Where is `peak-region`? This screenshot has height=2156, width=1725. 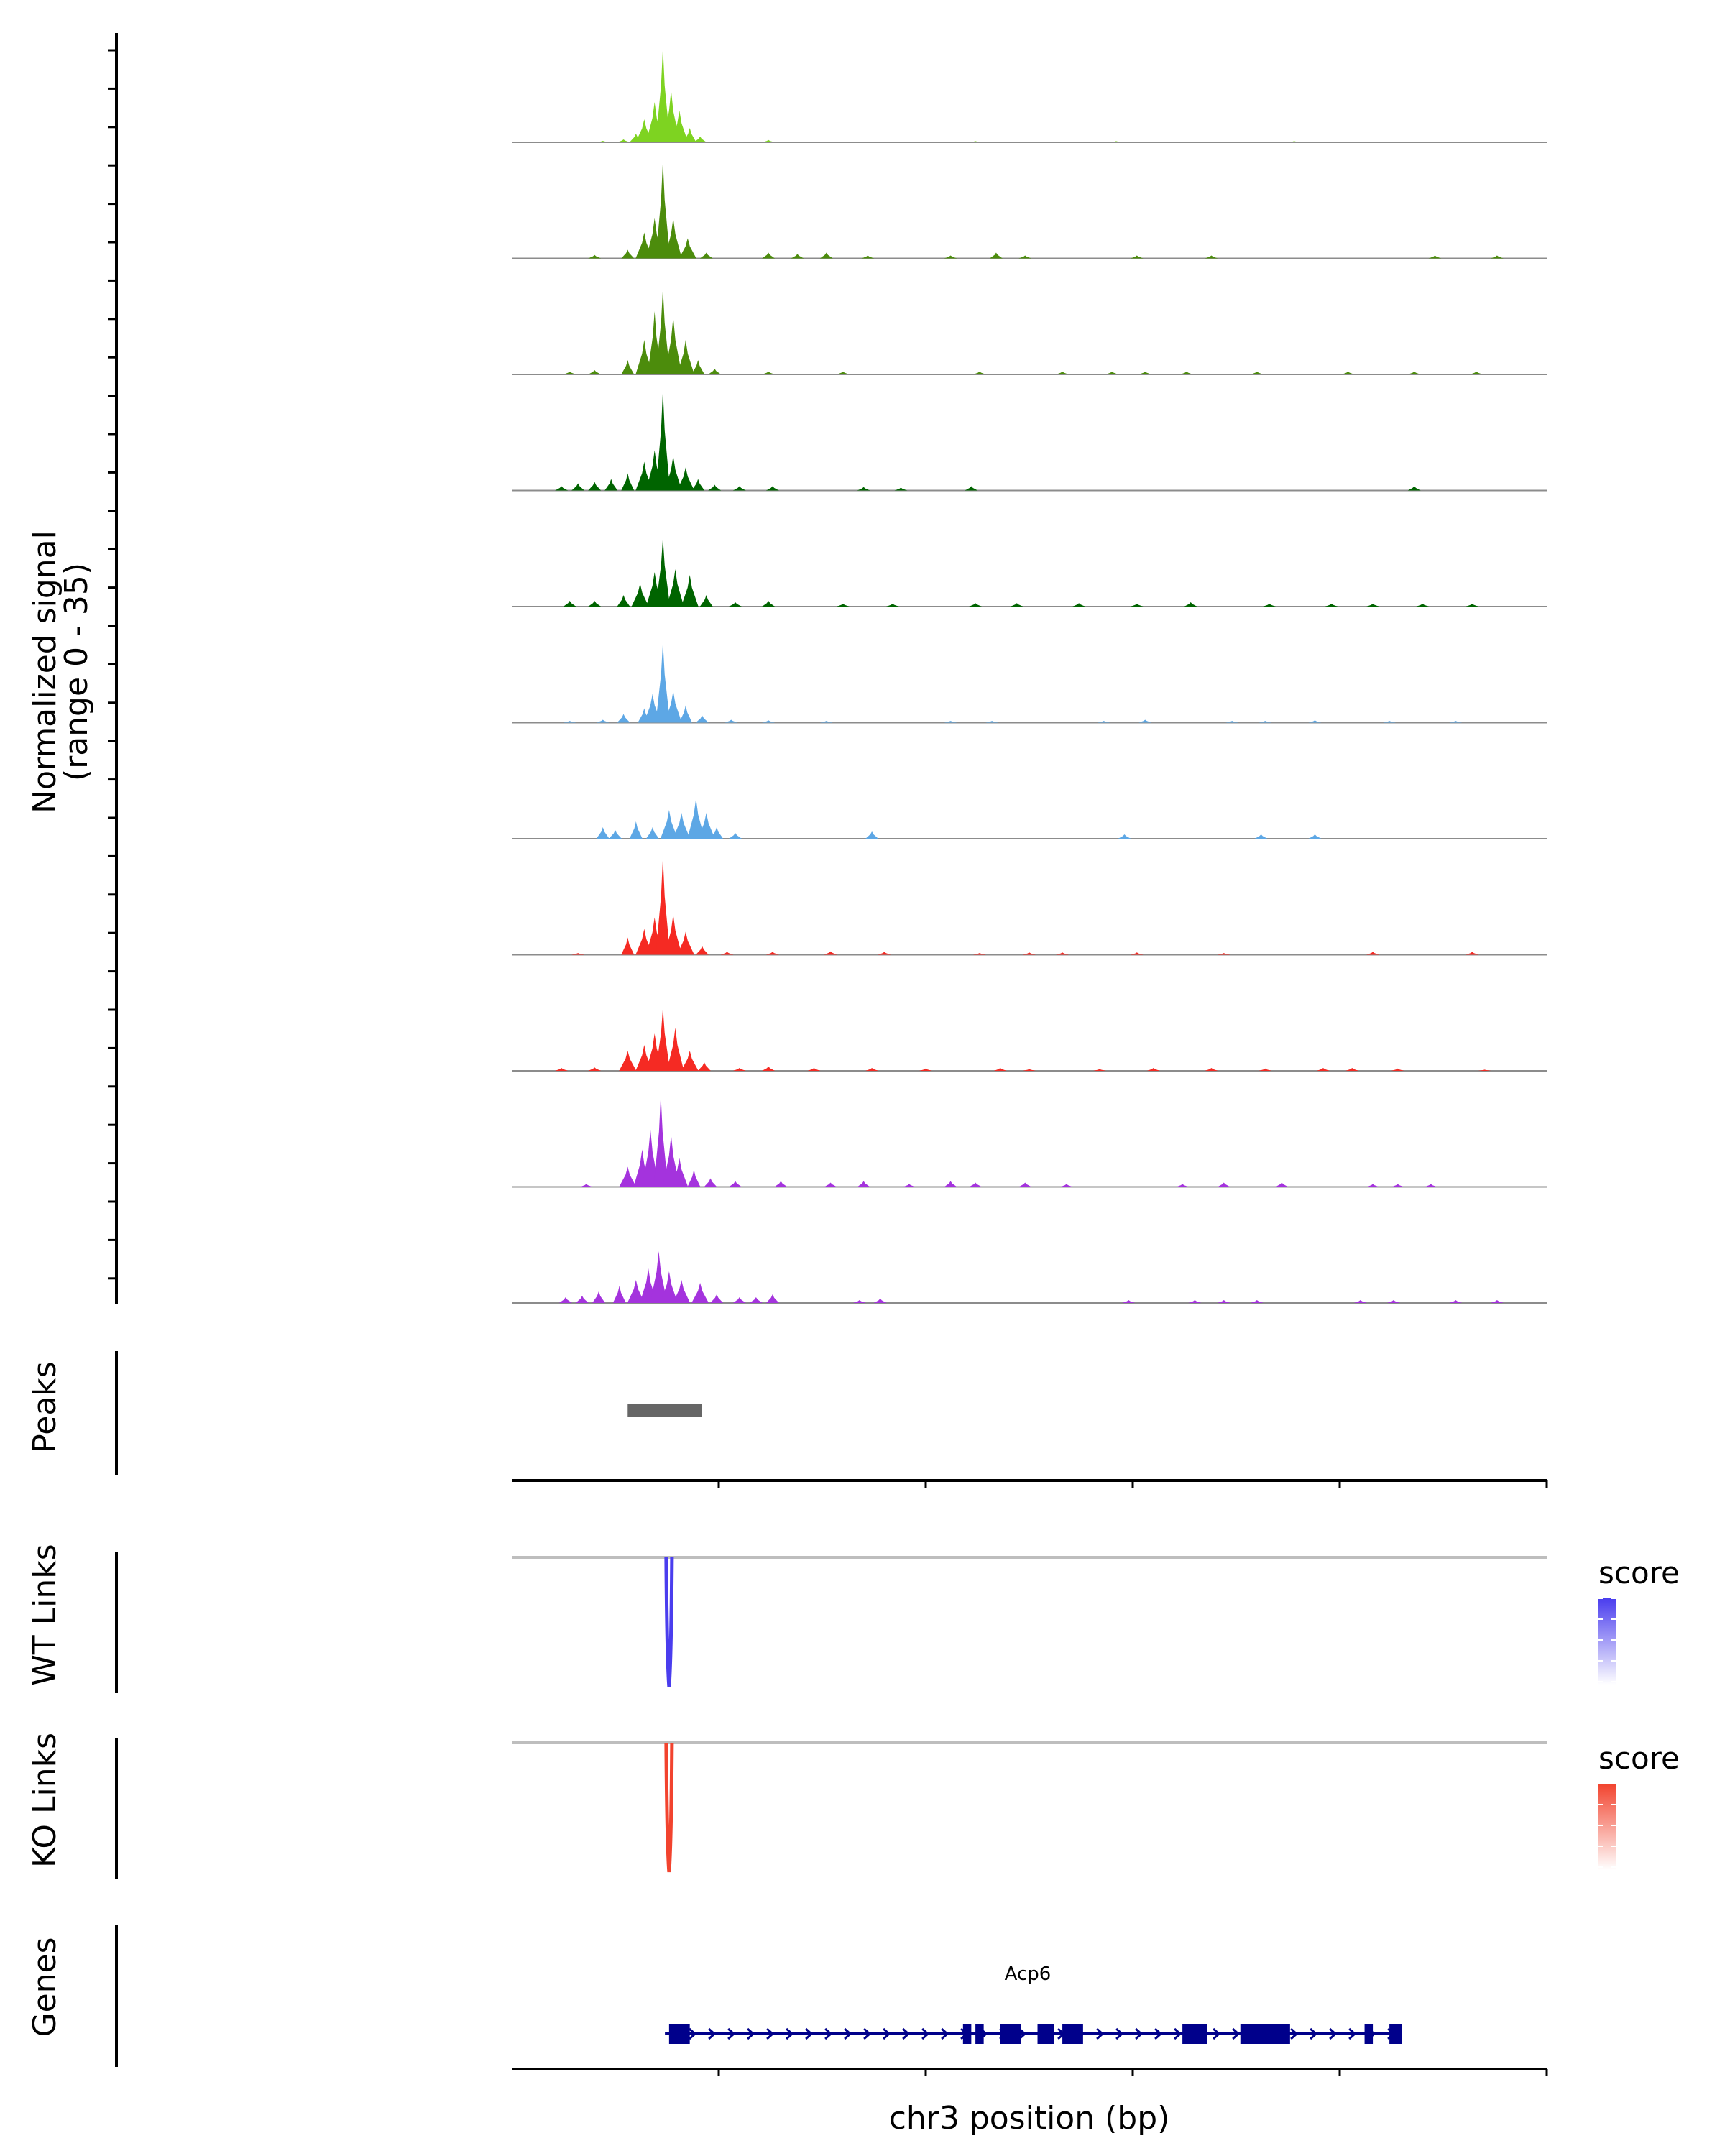
peak-region is located at coordinates (664, 1410).